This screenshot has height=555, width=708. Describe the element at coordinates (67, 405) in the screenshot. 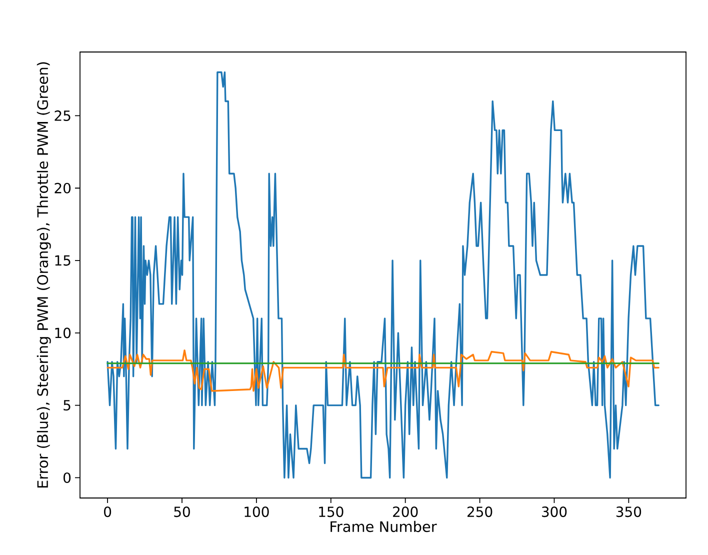

I see `y-tick-label: 5` at that location.